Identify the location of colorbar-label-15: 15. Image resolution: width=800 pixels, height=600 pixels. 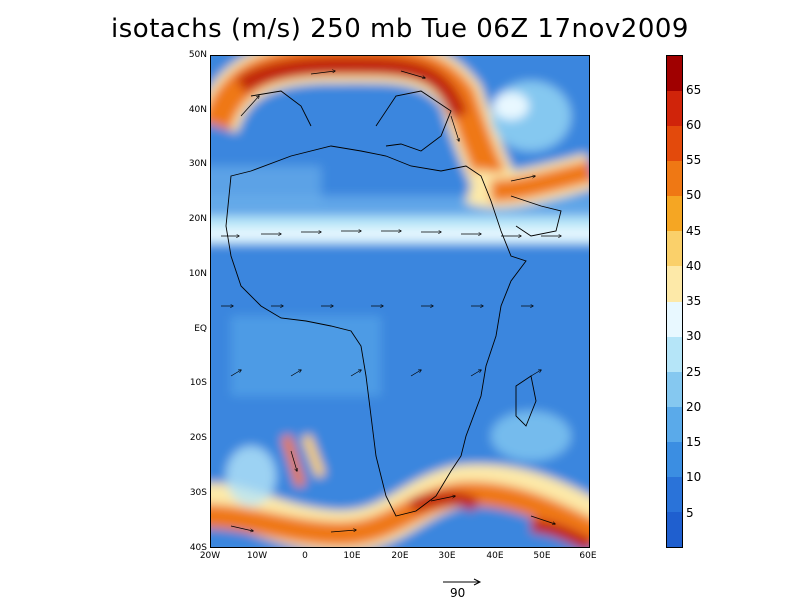
(694, 442).